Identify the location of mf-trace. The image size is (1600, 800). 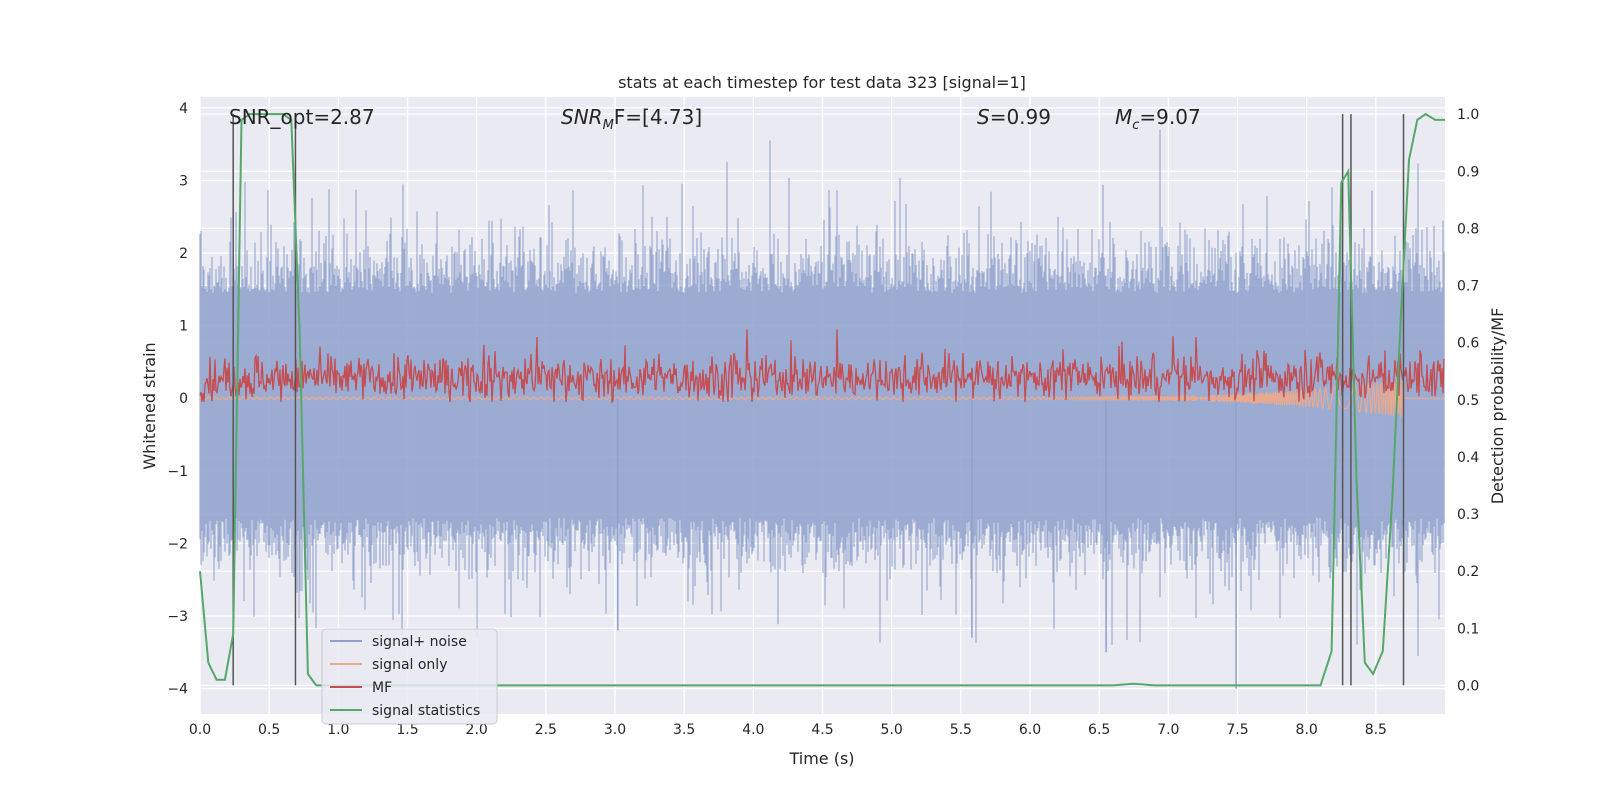
(822, 366).